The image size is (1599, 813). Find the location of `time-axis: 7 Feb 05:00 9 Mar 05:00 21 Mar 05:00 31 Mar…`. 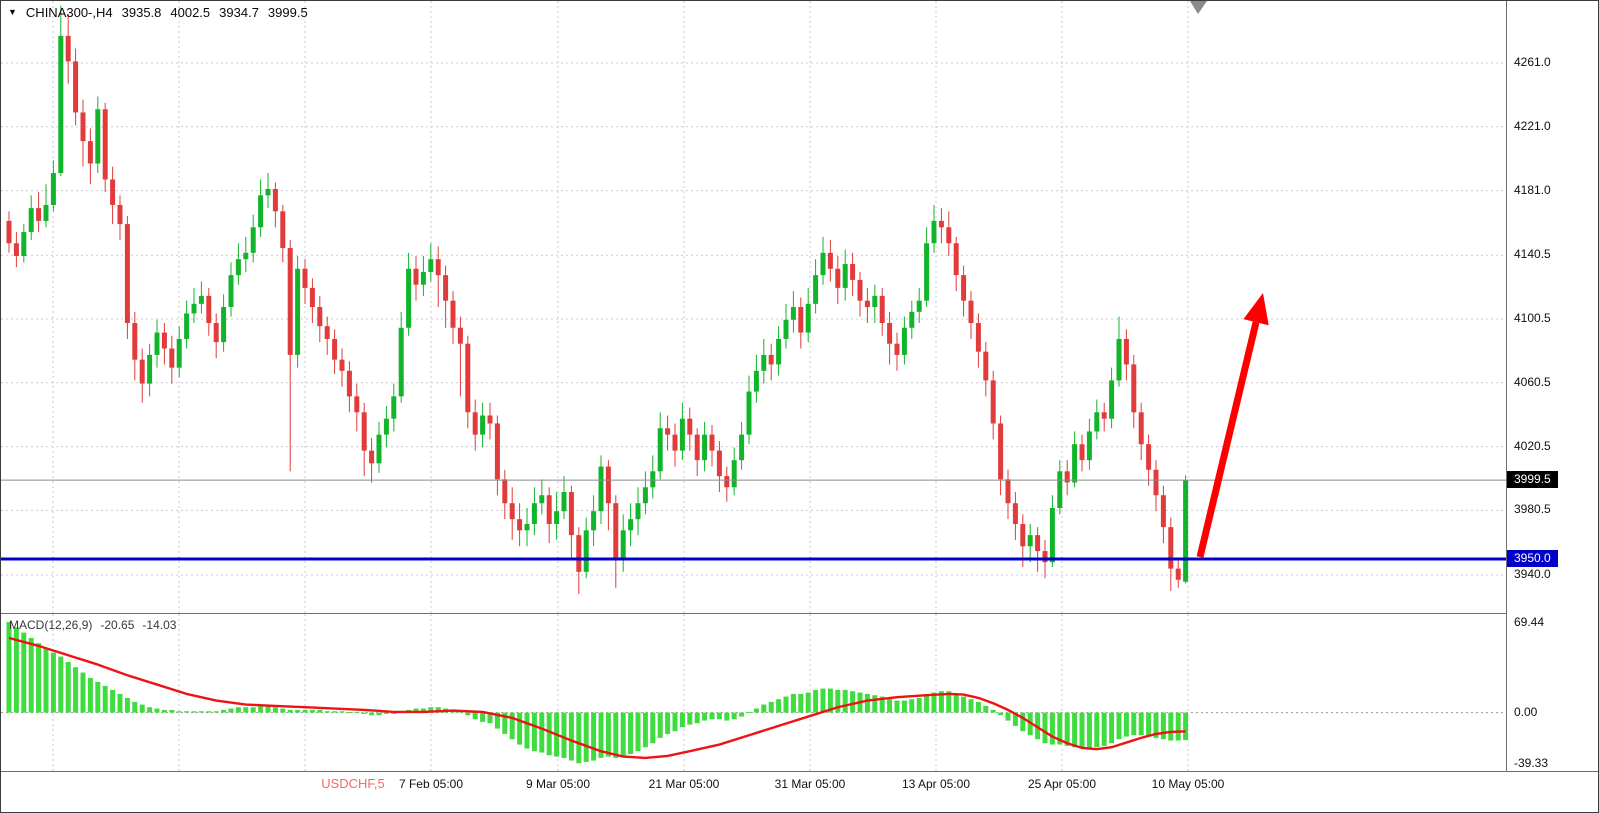

time-axis: 7 Feb 05:00 9 Mar 05:00 21 Mar 05:00 31 Mar… is located at coordinates (799, 785).